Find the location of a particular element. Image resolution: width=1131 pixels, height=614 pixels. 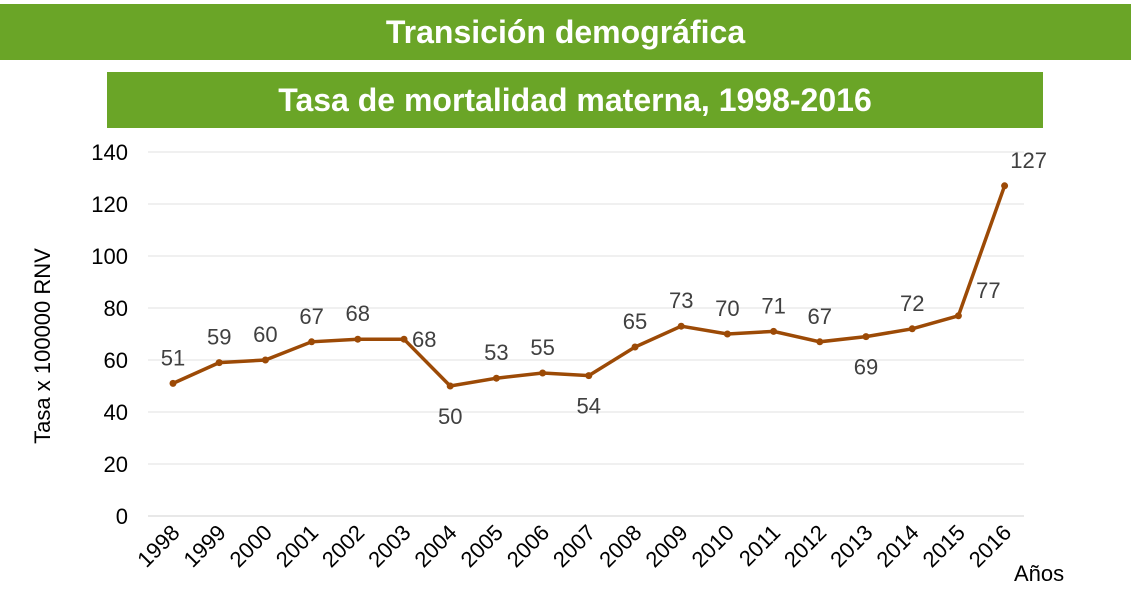

data-label: 70 is located at coordinates (727, 308).